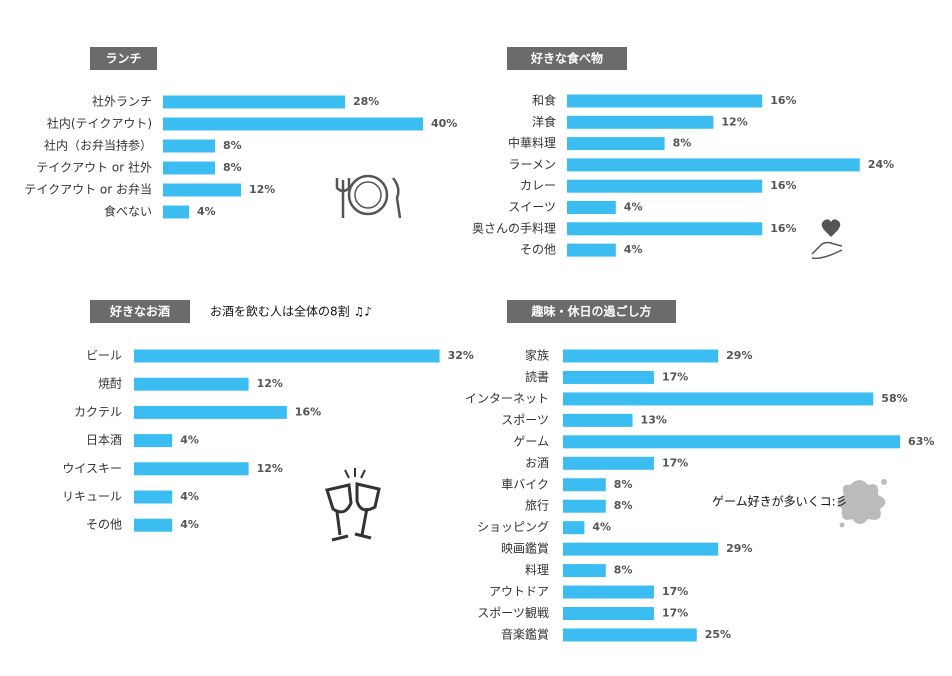 The image size is (952, 676). Describe the element at coordinates (532, 142) in the screenshot. I see `category-label: 中華料理` at that location.